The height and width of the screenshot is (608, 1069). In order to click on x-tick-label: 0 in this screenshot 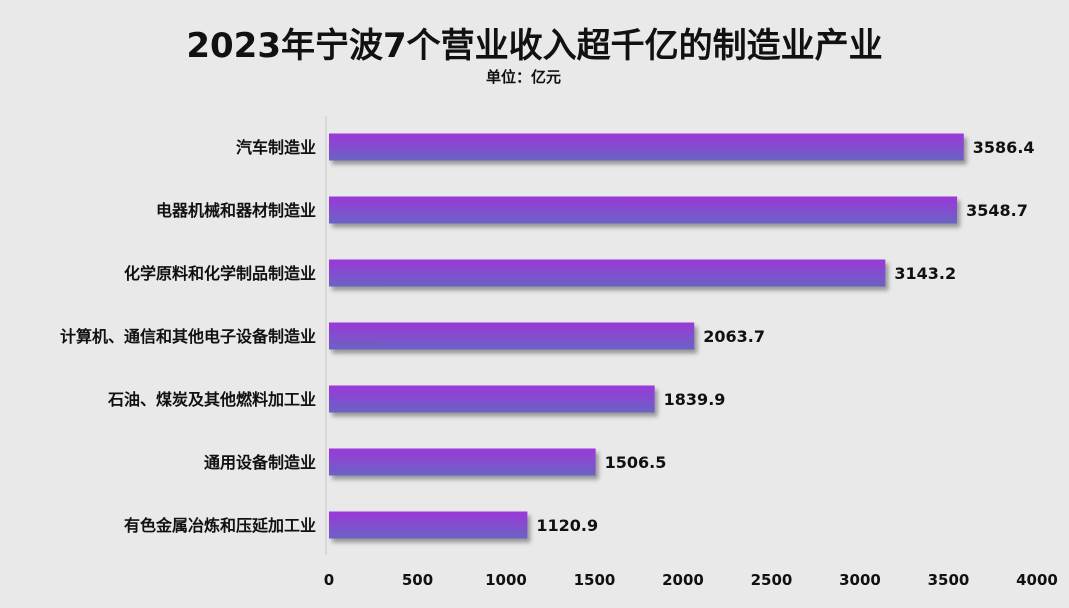, I will do `click(329, 580)`.